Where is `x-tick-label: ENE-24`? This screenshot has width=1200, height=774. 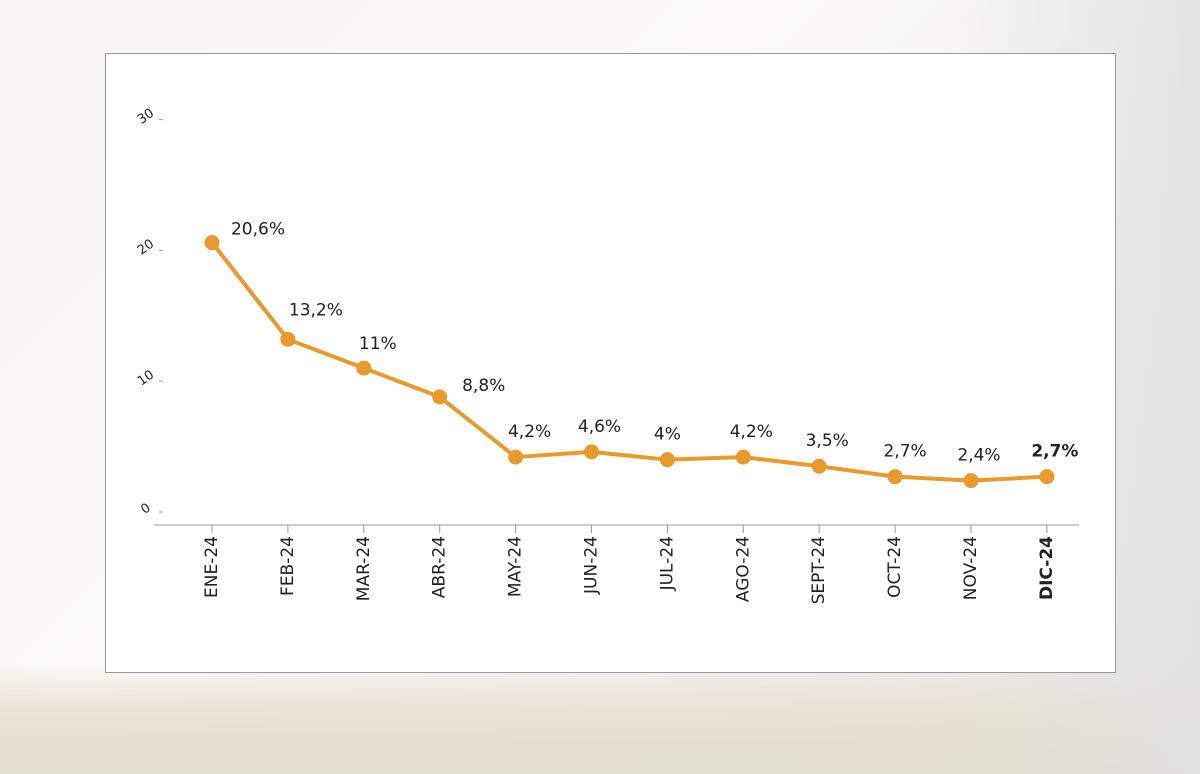
x-tick-label: ENE-24 is located at coordinates (212, 567).